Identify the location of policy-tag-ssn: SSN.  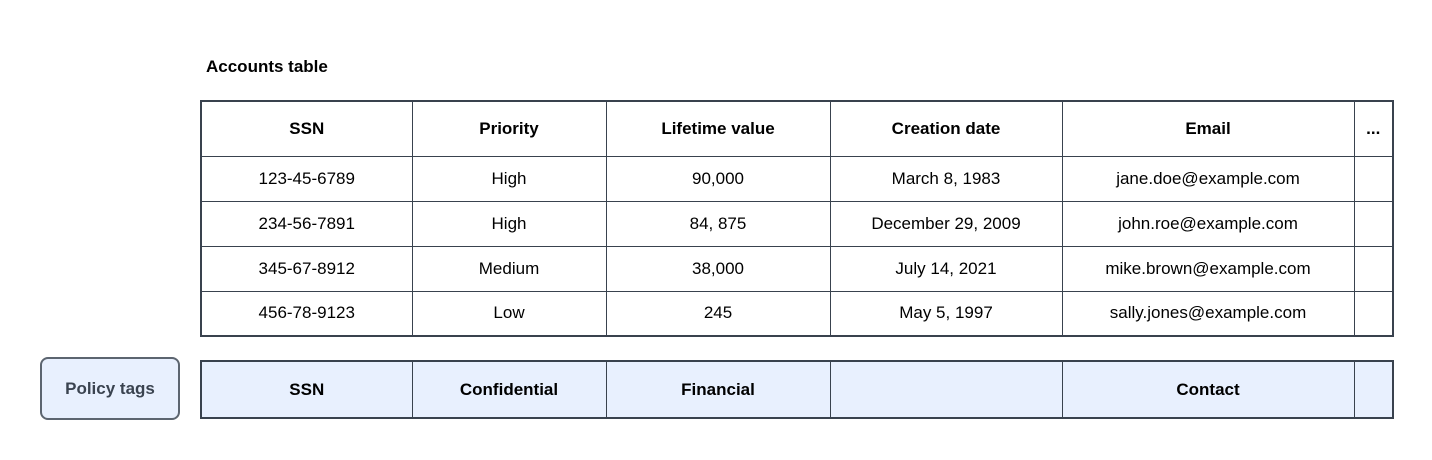
(306, 389).